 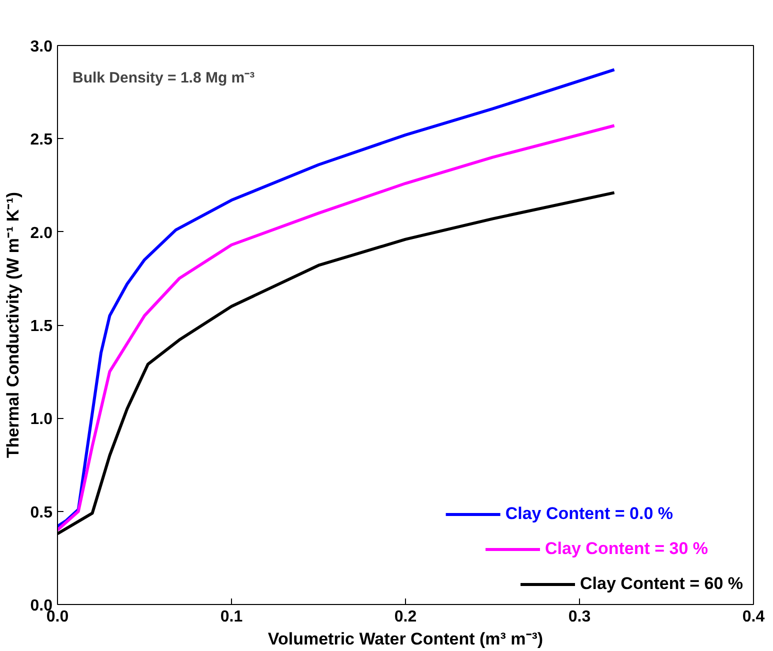 I want to click on legend-label: Clay Content = 60 %, so click(x=661, y=584).